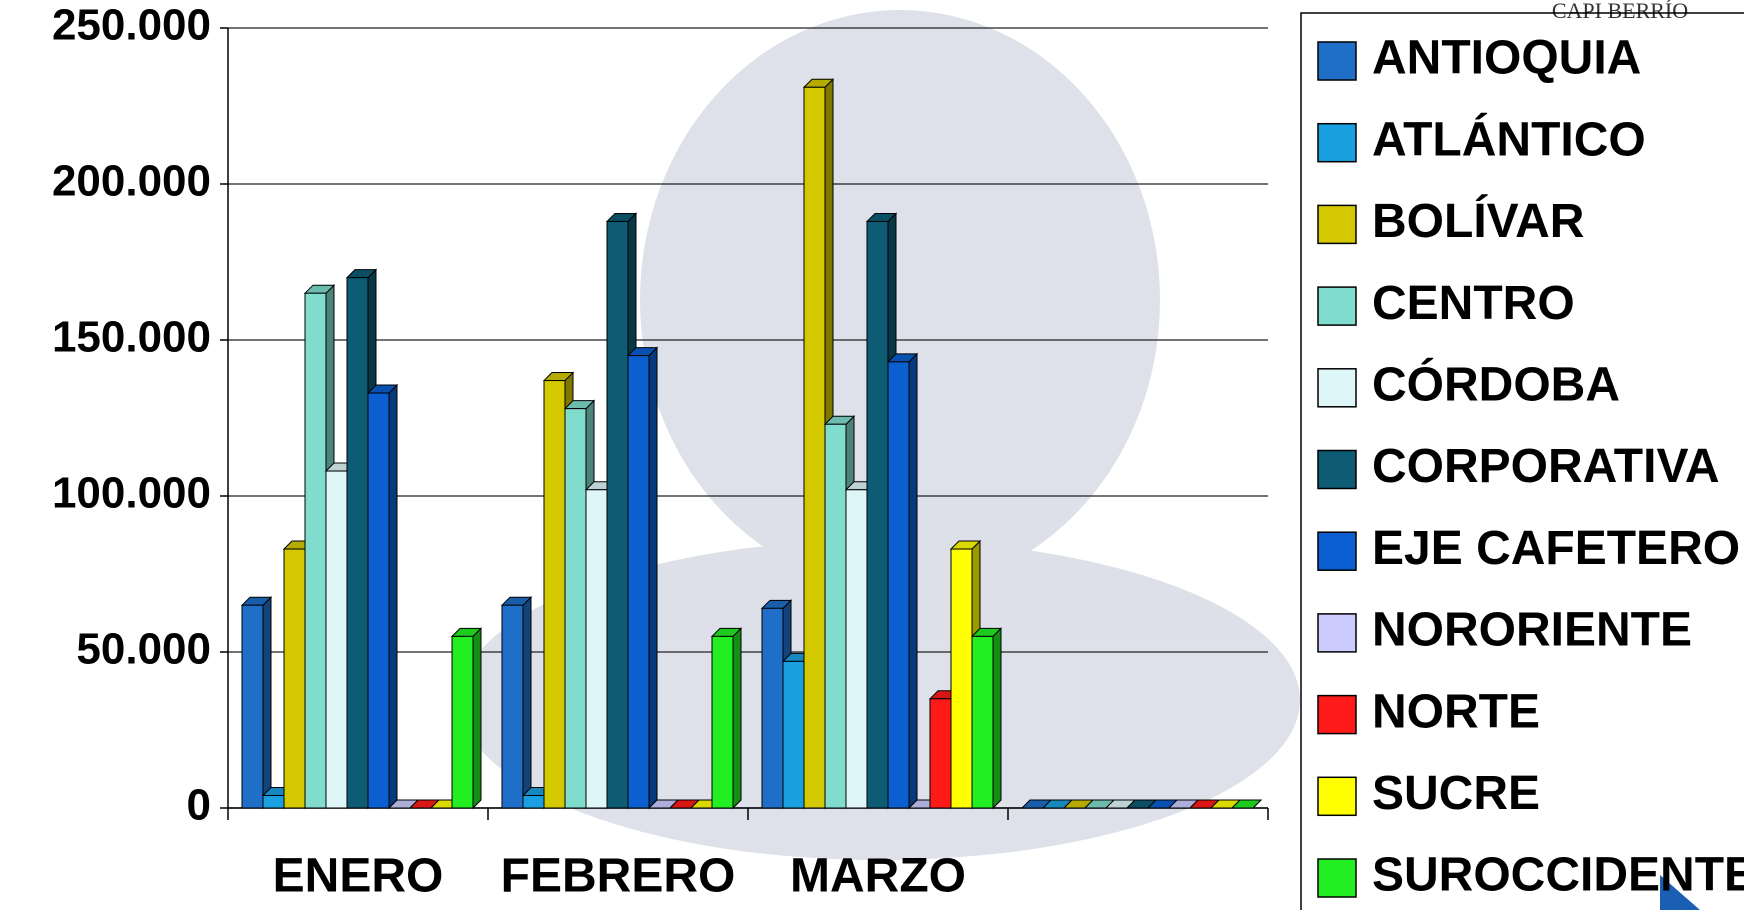 The image size is (1744, 915). Describe the element at coordinates (618, 876) in the screenshot. I see `x-tick-label: FEBRERO` at that location.